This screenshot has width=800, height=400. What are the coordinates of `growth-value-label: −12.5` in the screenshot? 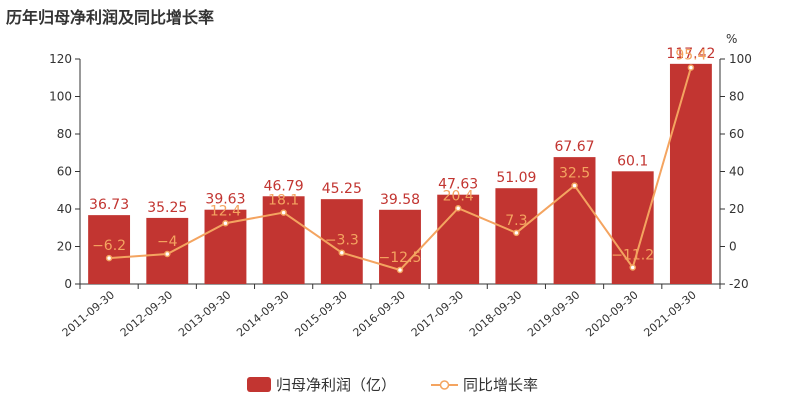 It's located at (400, 258).